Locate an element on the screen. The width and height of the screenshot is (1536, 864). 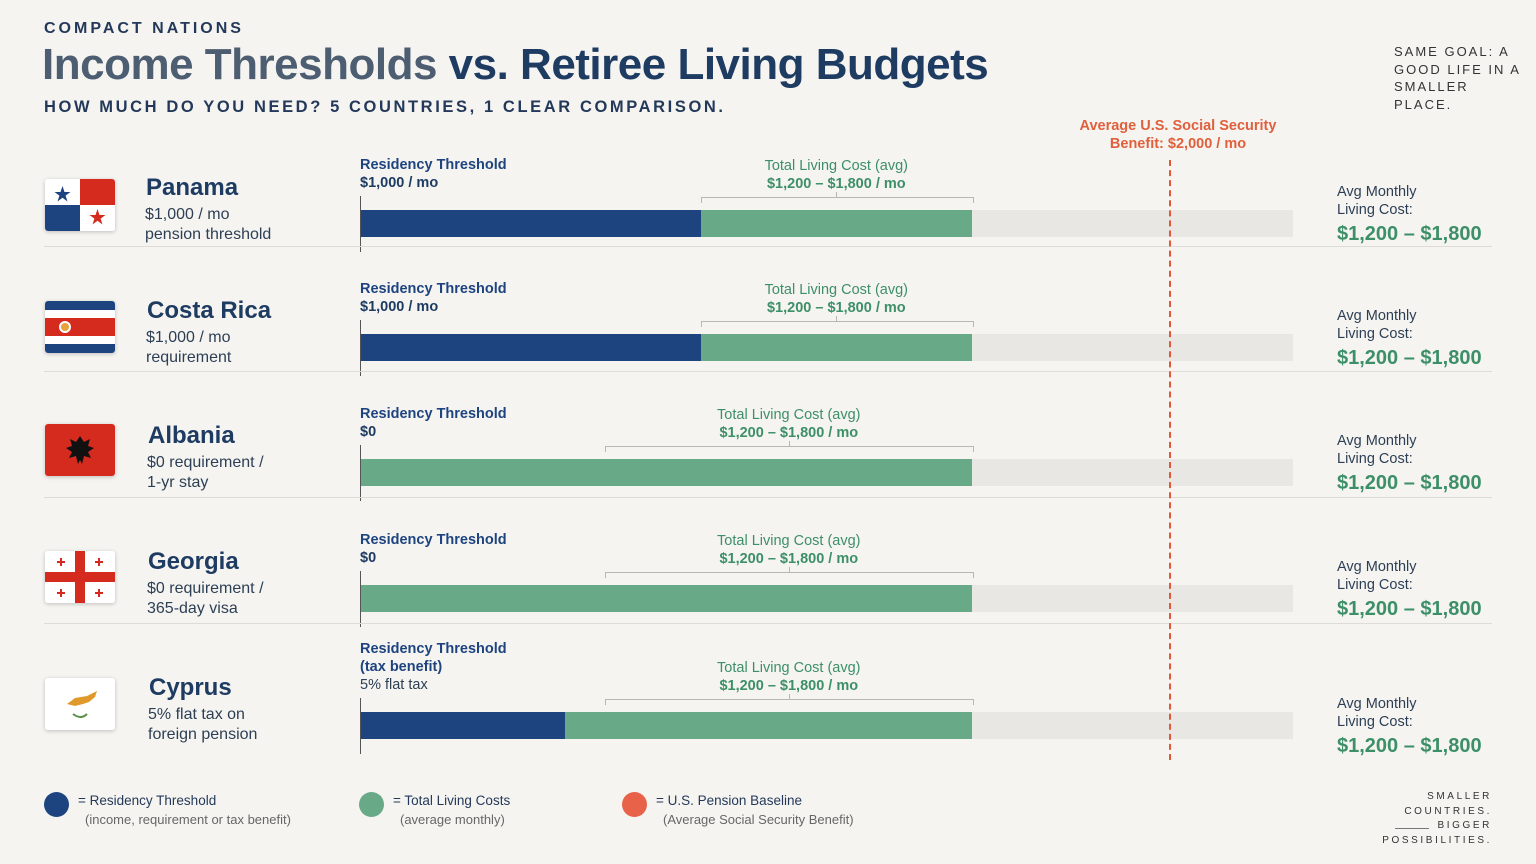
country-desc-line2: requirement is located at coordinates (189, 357).